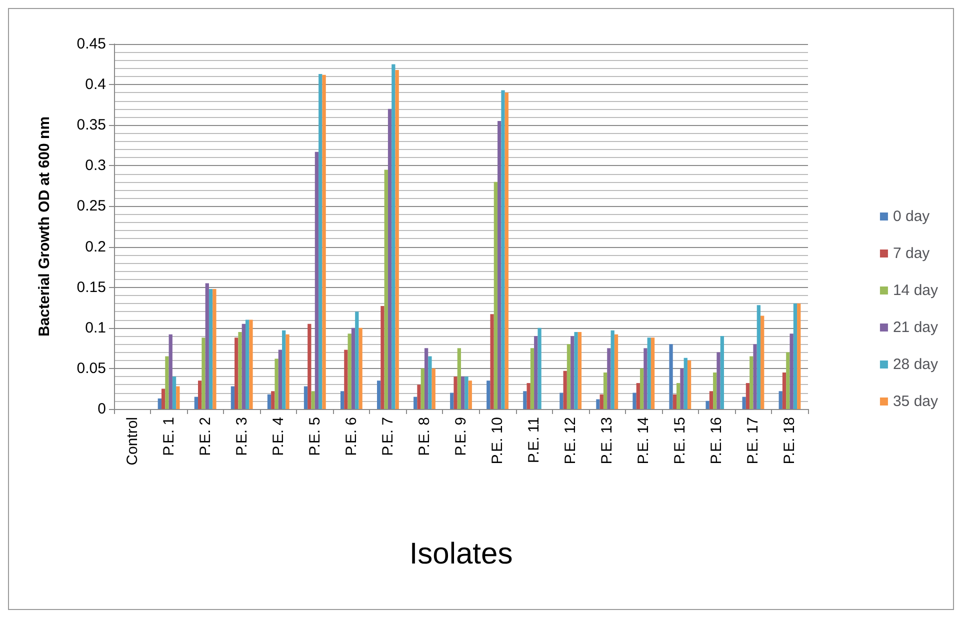 The width and height of the screenshot is (962, 622). What do you see at coordinates (102, 409) in the screenshot?
I see `y-tick-label: 0` at bounding box center [102, 409].